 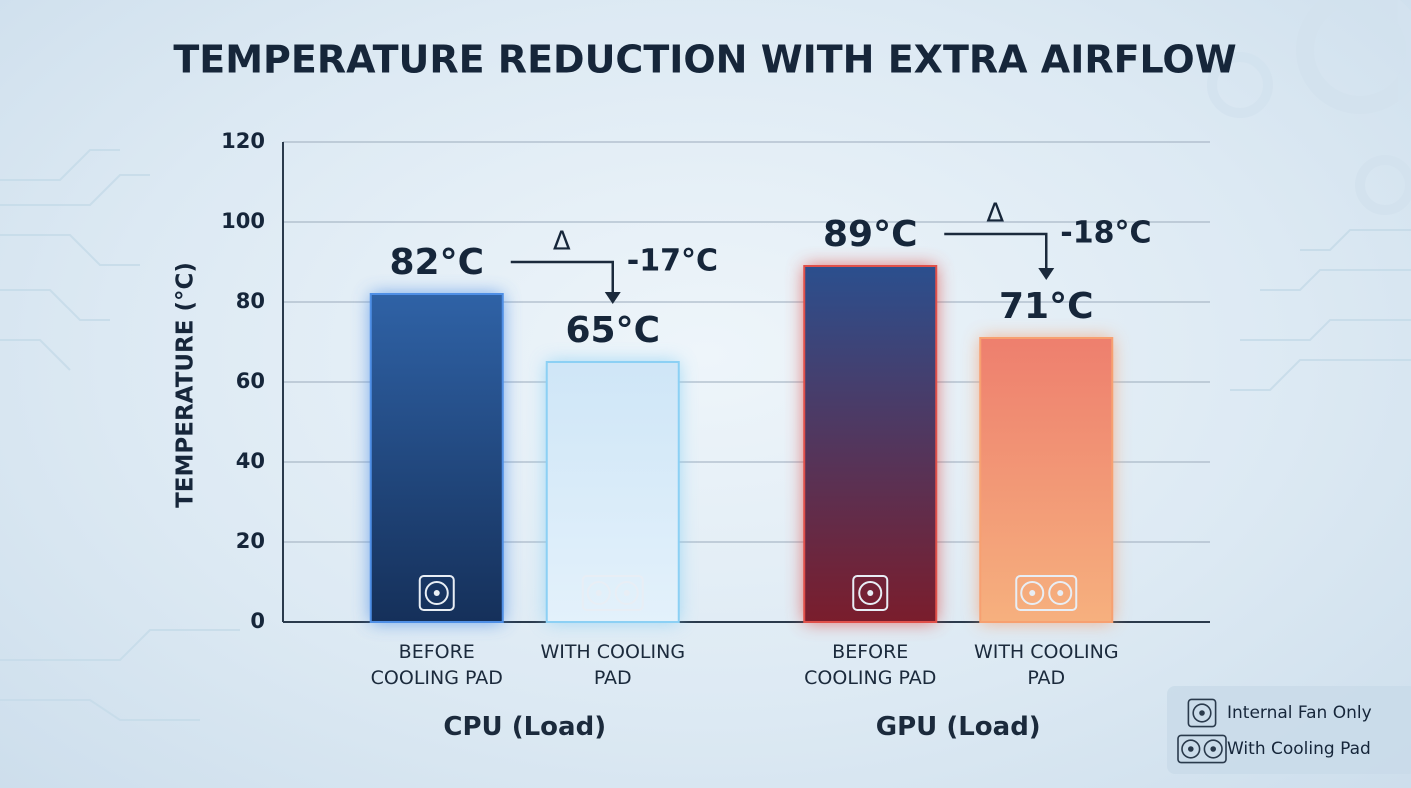 I want to click on value-label: 65°C, so click(x=612, y=330).